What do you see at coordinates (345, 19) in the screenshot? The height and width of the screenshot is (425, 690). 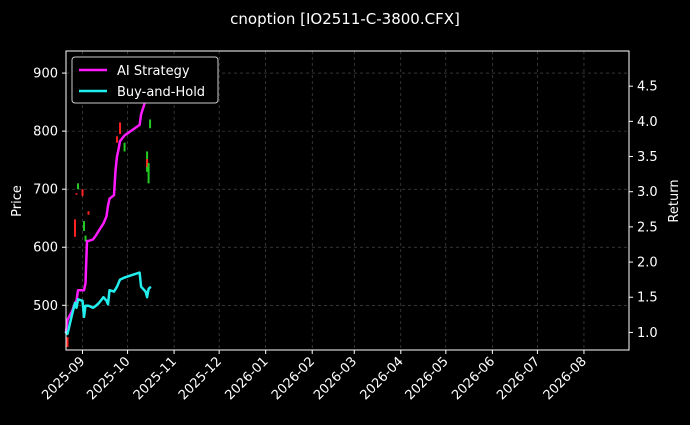 I see `chart-title: cnoption [IO2511-C-3800.CFX]` at bounding box center [345, 19].